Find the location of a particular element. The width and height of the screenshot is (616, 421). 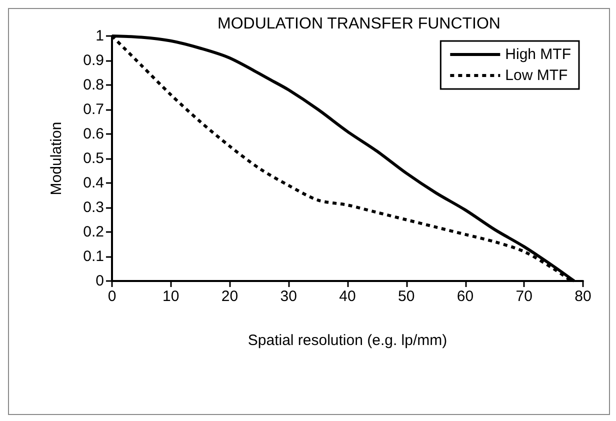

y-axis-title: Modulation is located at coordinates (56, 159).